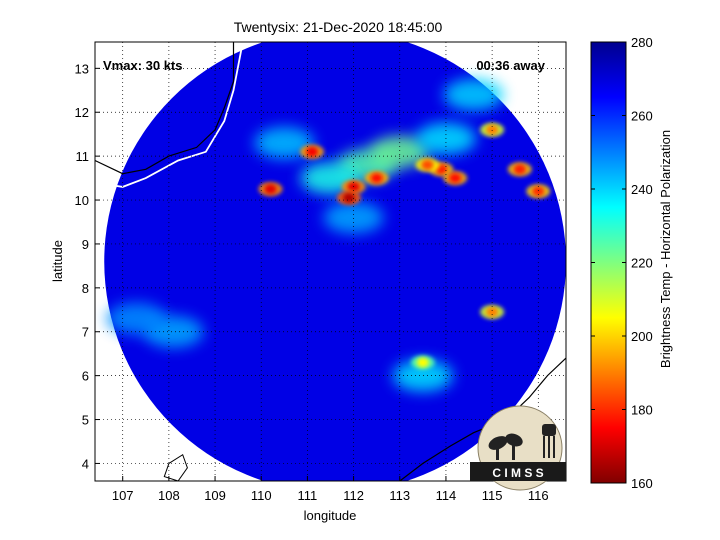  I want to click on colorbar-tick-label: 260, so click(642, 116).